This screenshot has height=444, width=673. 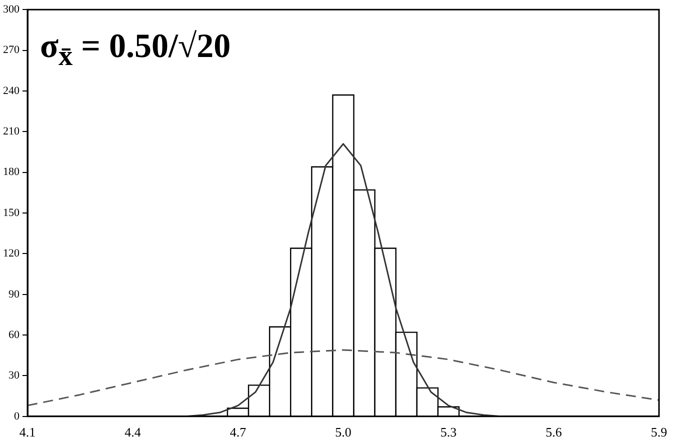 I want to click on x-tick-label: 5.3, so click(x=448, y=432).